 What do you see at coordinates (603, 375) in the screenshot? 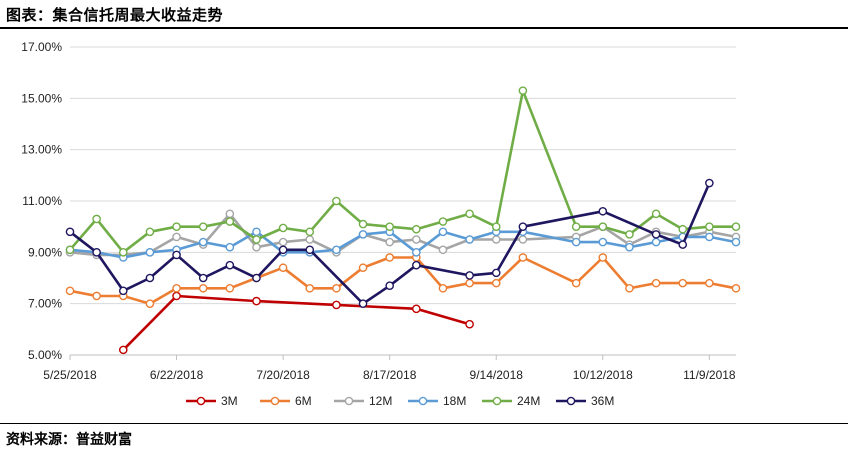
I see `x-tick-label: 10/12/2018` at bounding box center [603, 375].